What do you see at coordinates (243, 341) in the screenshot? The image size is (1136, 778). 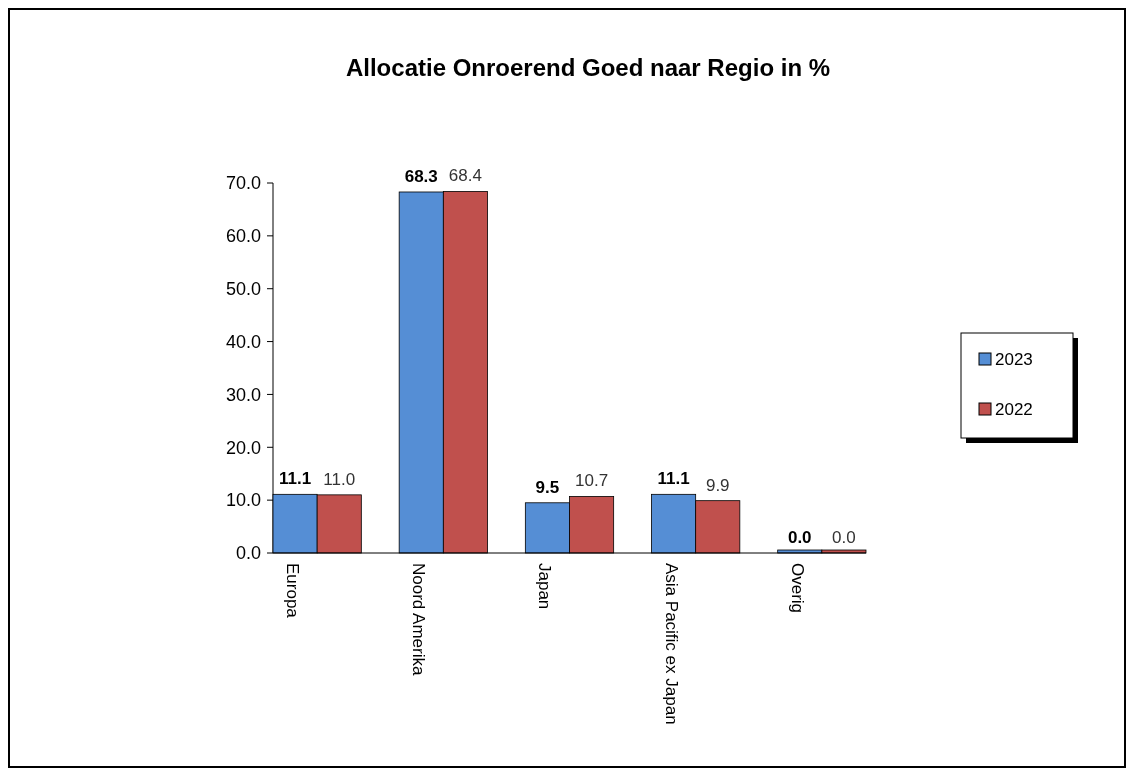 I see `y-tick-label: 40.0` at bounding box center [243, 341].